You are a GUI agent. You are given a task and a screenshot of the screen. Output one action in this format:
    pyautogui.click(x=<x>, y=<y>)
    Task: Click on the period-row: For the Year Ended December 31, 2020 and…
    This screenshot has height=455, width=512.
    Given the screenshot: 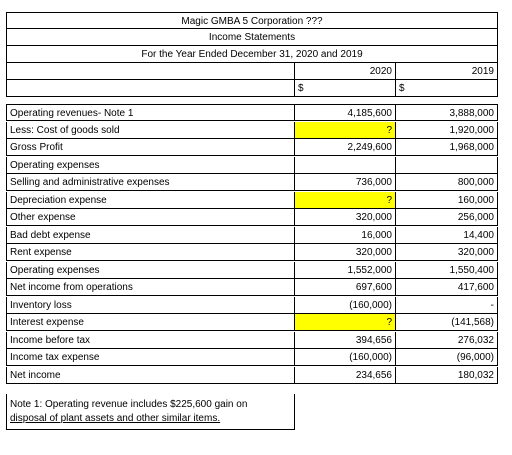 What is the action you would take?
    pyautogui.click(x=252, y=54)
    